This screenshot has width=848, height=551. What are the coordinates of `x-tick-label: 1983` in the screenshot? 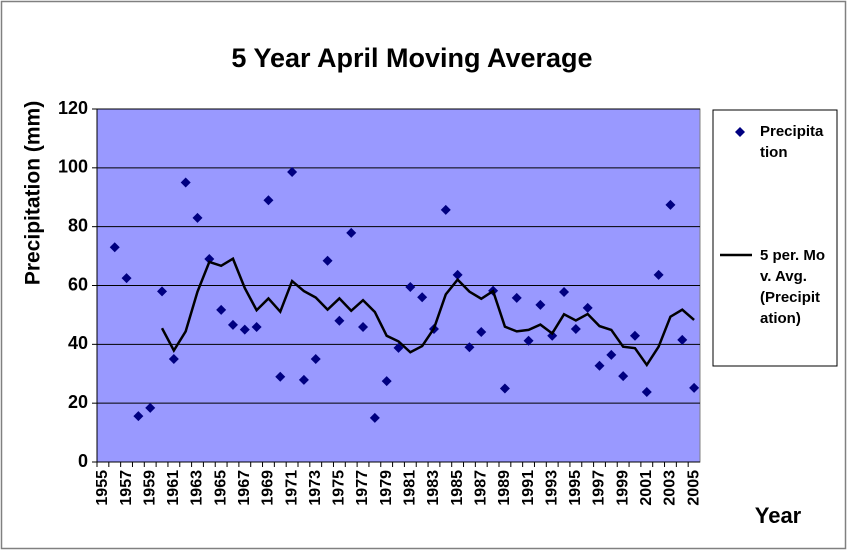 It's located at (433, 488).